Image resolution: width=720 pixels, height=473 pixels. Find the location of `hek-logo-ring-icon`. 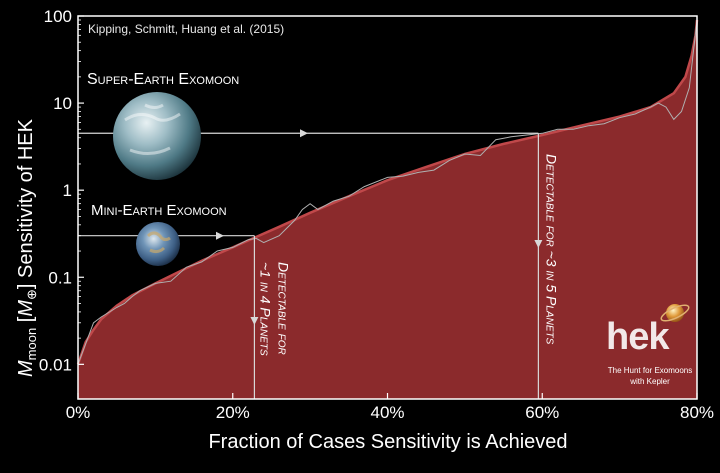

hek-logo-ring-icon is located at coordinates (675, 313).